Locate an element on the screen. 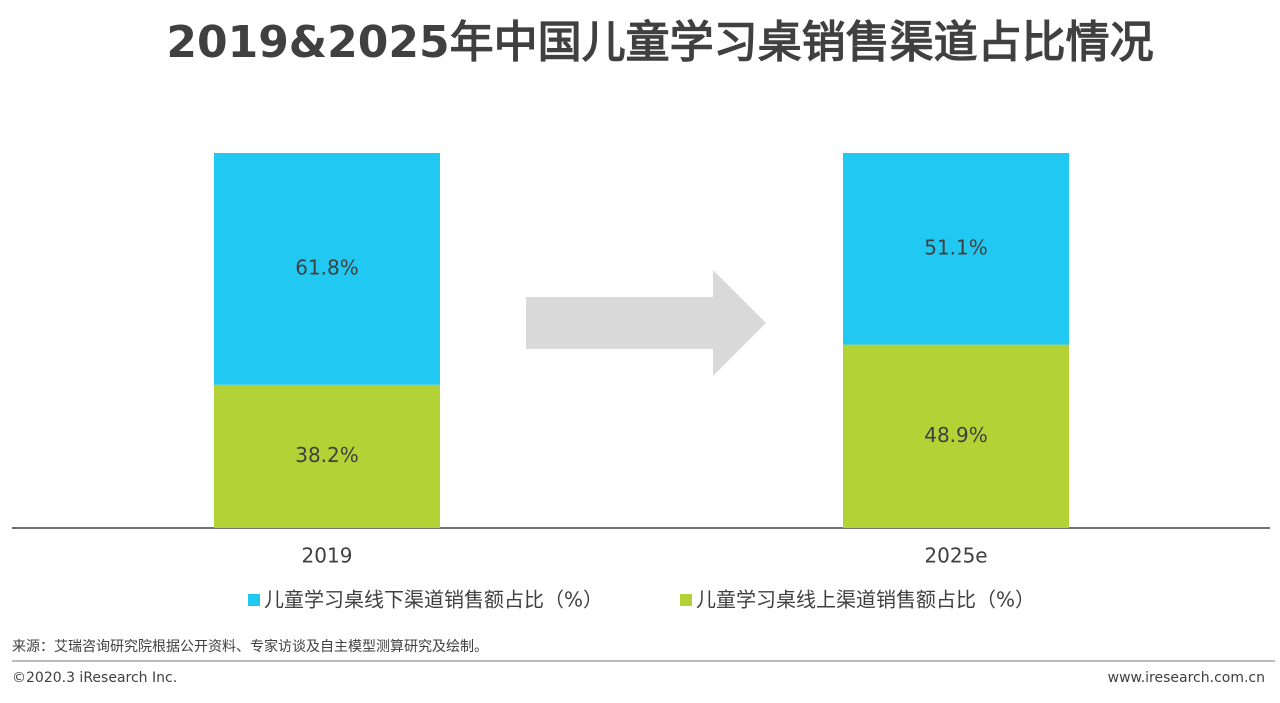 This screenshot has height=703, width=1280. data-label: 48.9% is located at coordinates (956, 435).